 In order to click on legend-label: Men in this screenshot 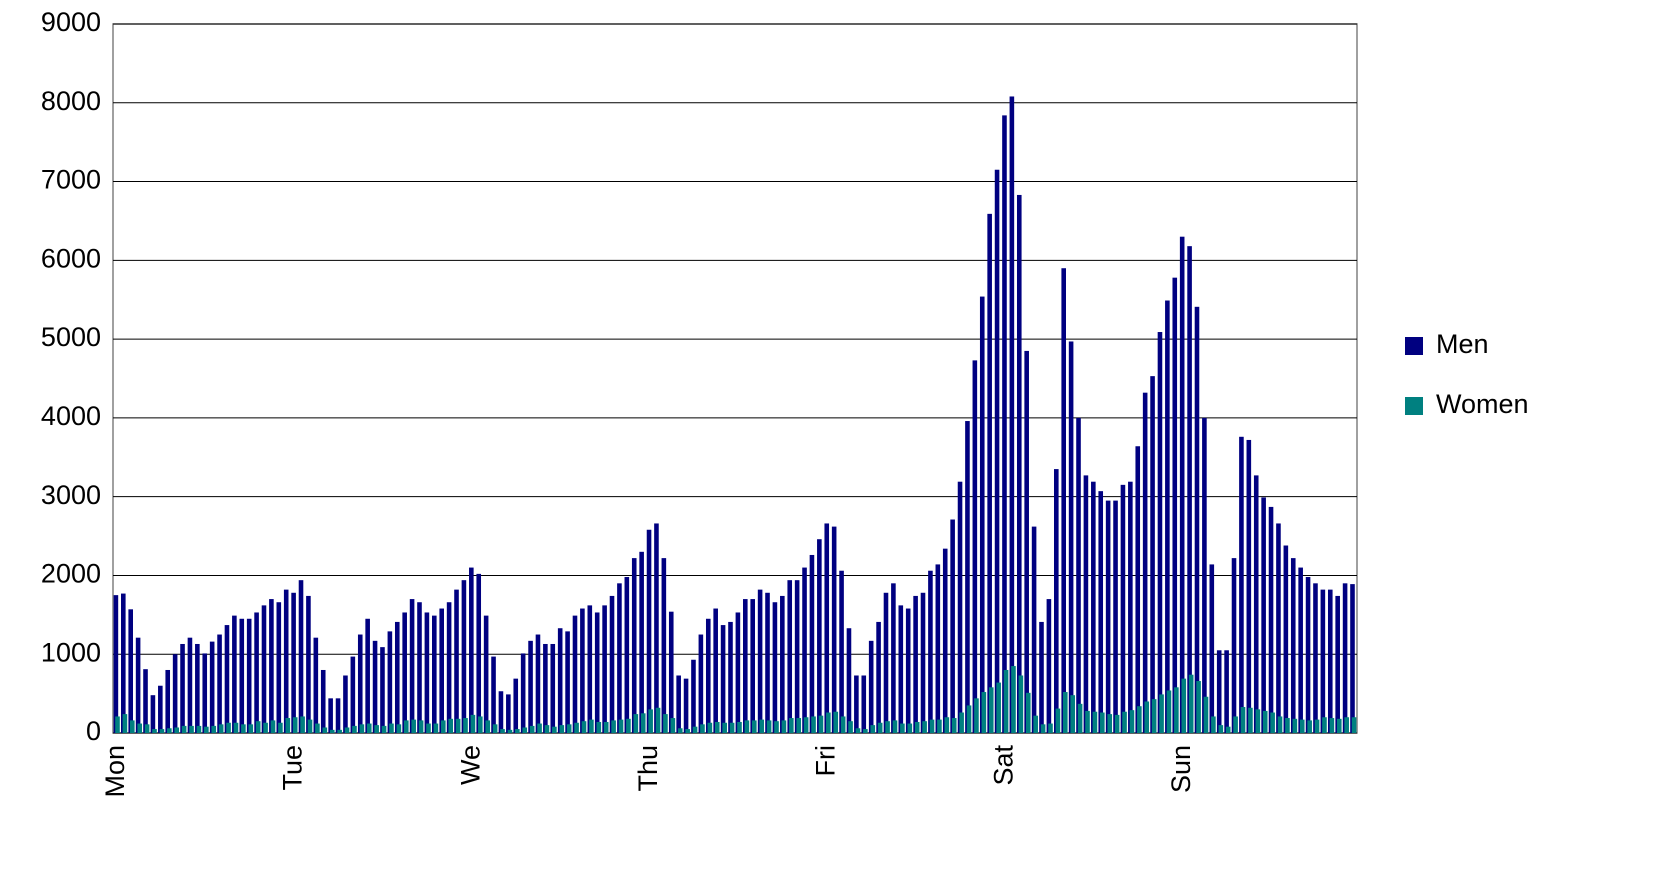, I will do `click(1462, 344)`.